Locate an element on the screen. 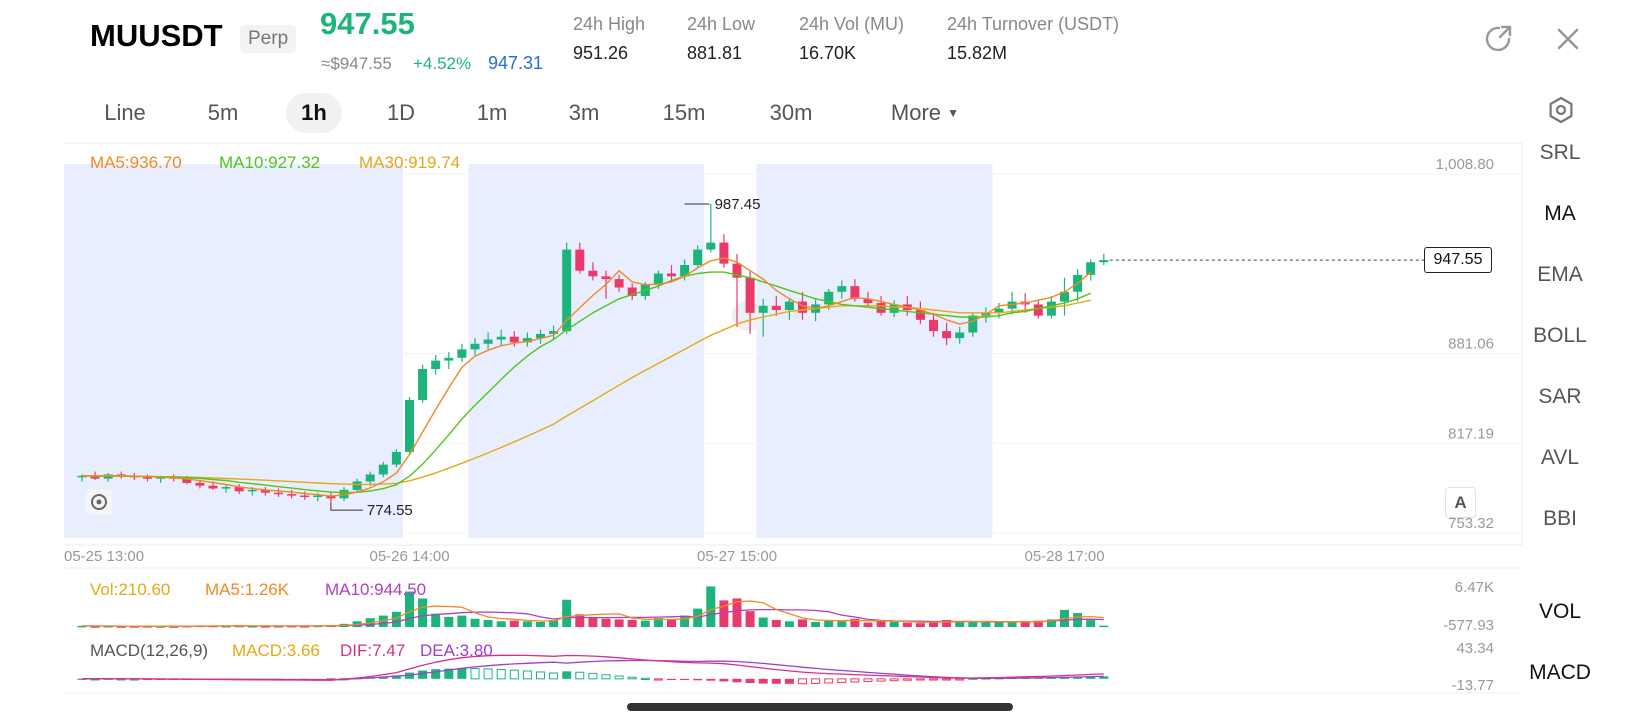 This screenshot has height=720, width=1640. legend-macd: MACD:3.66 is located at coordinates (276, 650).